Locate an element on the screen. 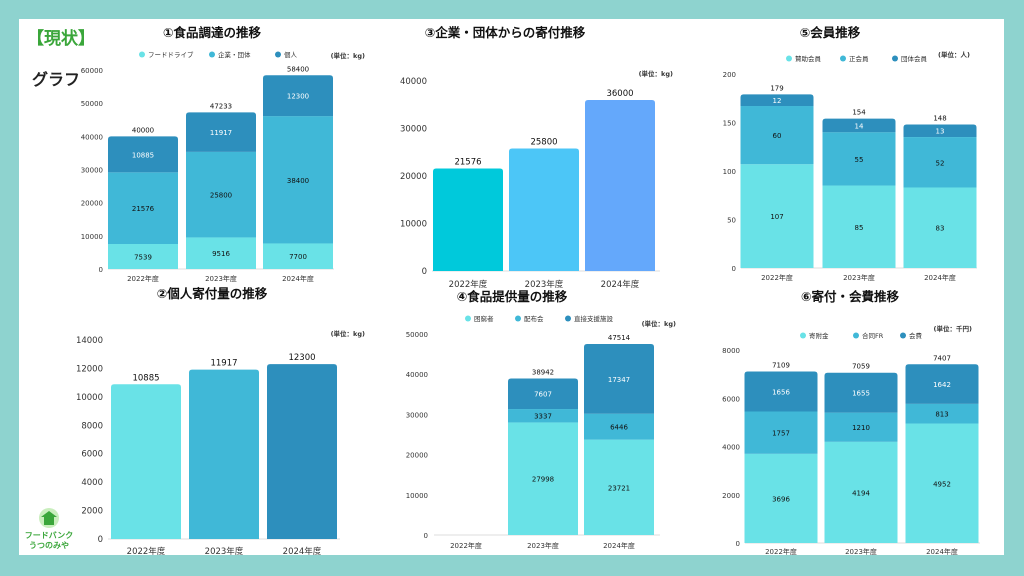  c4-legend-label-0: 困窮者 is located at coordinates (484, 318).